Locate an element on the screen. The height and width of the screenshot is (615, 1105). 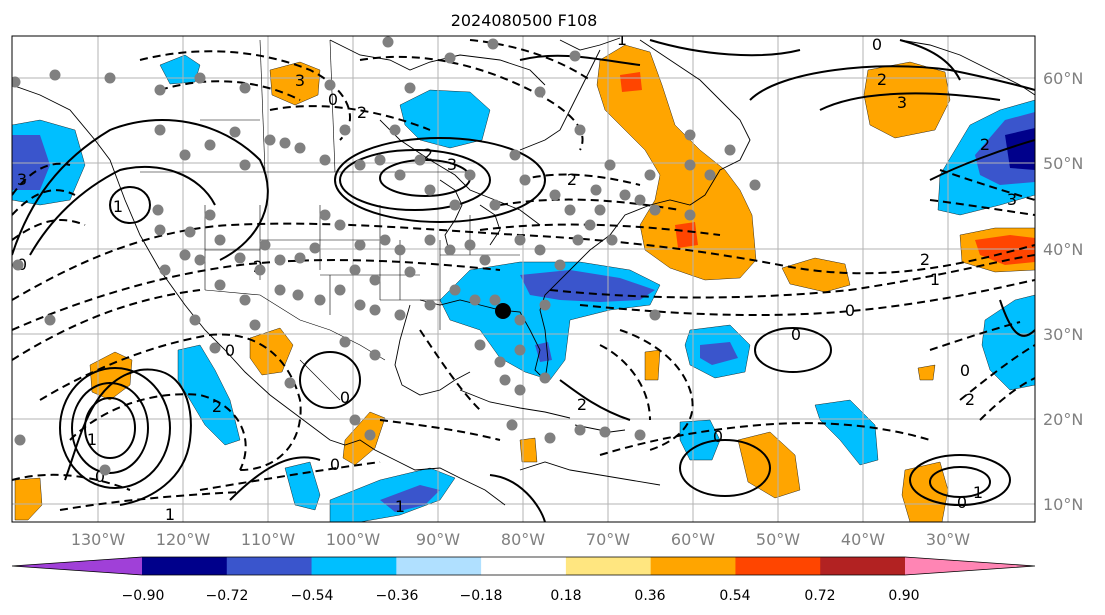
colorbar-tick-label: −0.90 is located at coordinates (143, 596).